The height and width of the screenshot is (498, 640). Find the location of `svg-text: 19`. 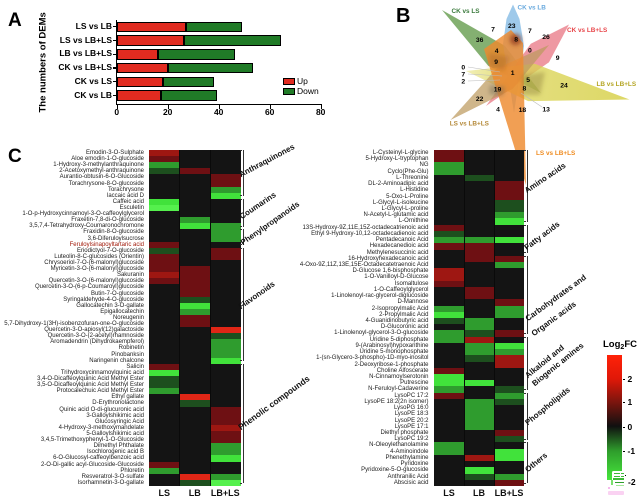

svg-text: 19 is located at coordinates (498, 90).